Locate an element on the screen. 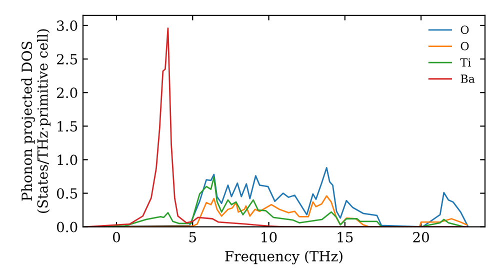 The width and height of the screenshot is (500, 280). legend-label: Ti is located at coordinates (465, 62).